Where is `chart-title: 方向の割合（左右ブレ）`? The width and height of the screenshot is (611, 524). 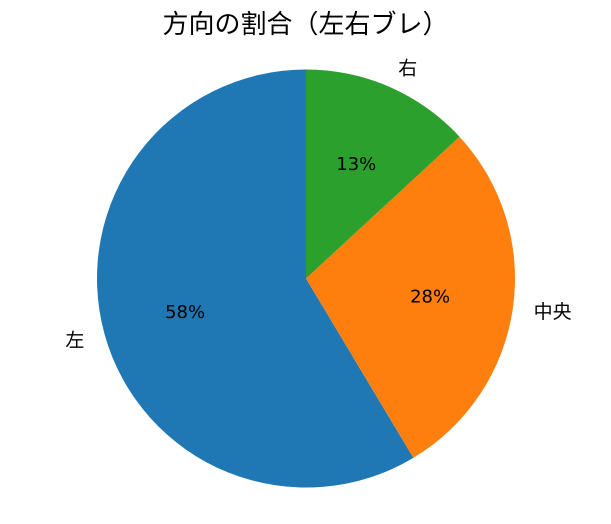
chart-title: 方向の割合（左右ブレ） is located at coordinates (305, 25).